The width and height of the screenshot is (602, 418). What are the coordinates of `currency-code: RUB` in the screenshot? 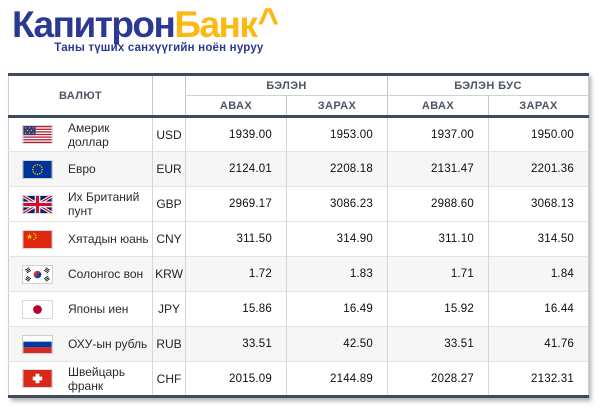 It's located at (169, 344).